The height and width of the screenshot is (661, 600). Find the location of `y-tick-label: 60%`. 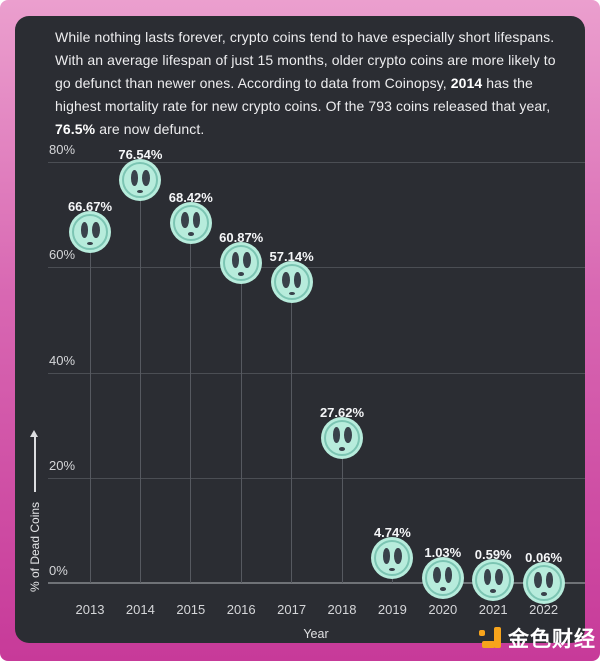

y-tick-label: 60% is located at coordinates (62, 255).